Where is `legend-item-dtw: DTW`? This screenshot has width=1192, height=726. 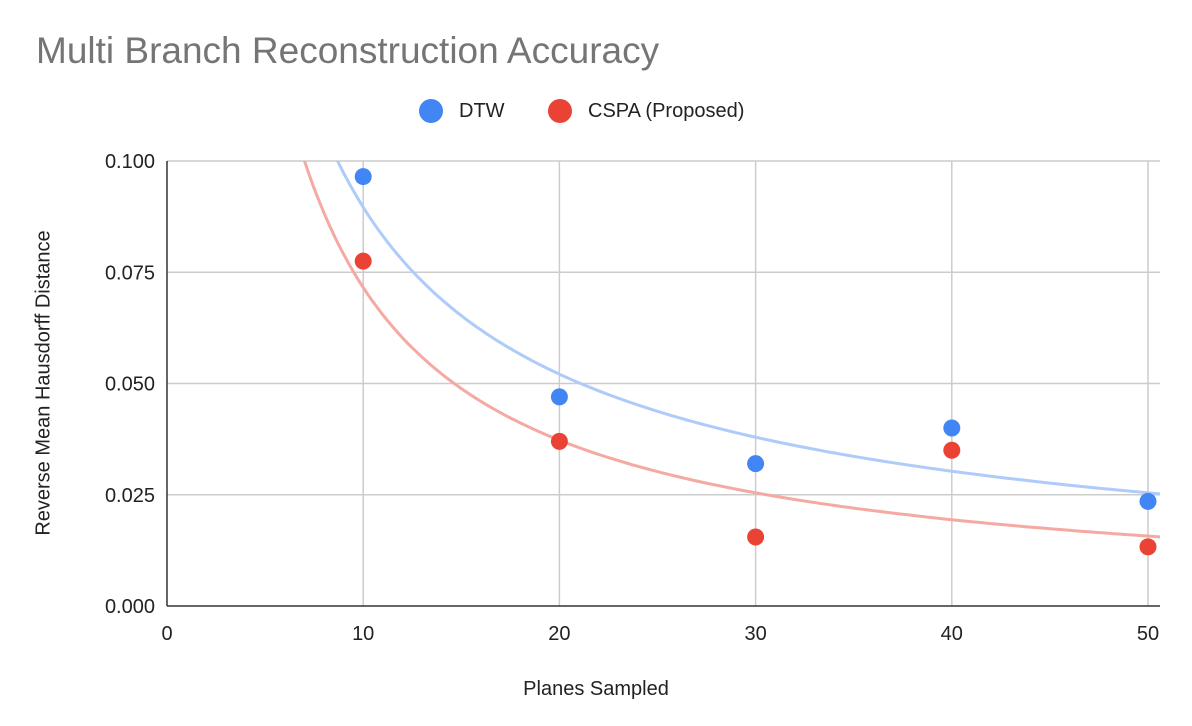 legend-item-dtw: DTW is located at coordinates (462, 111).